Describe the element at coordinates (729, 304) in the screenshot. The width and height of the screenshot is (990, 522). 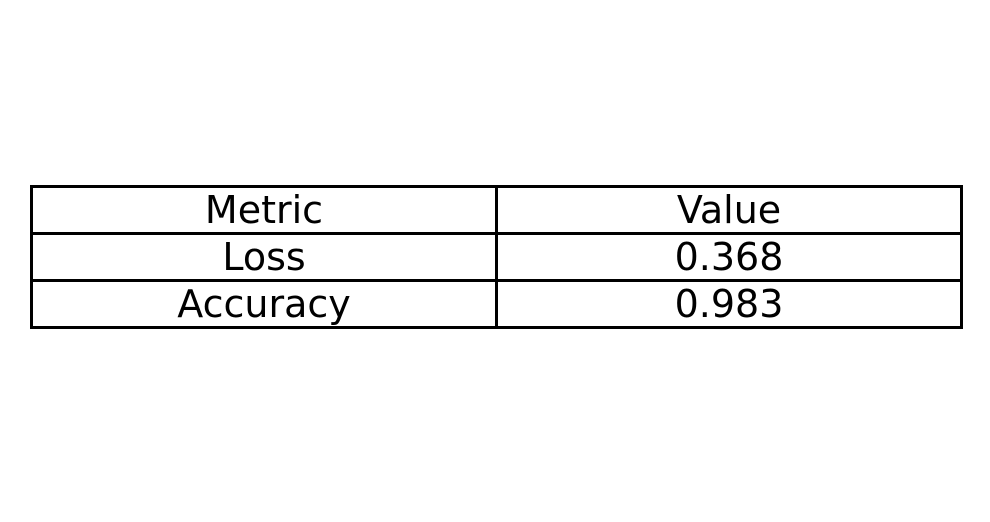
I see `metric-value-cell: 0.983` at that location.